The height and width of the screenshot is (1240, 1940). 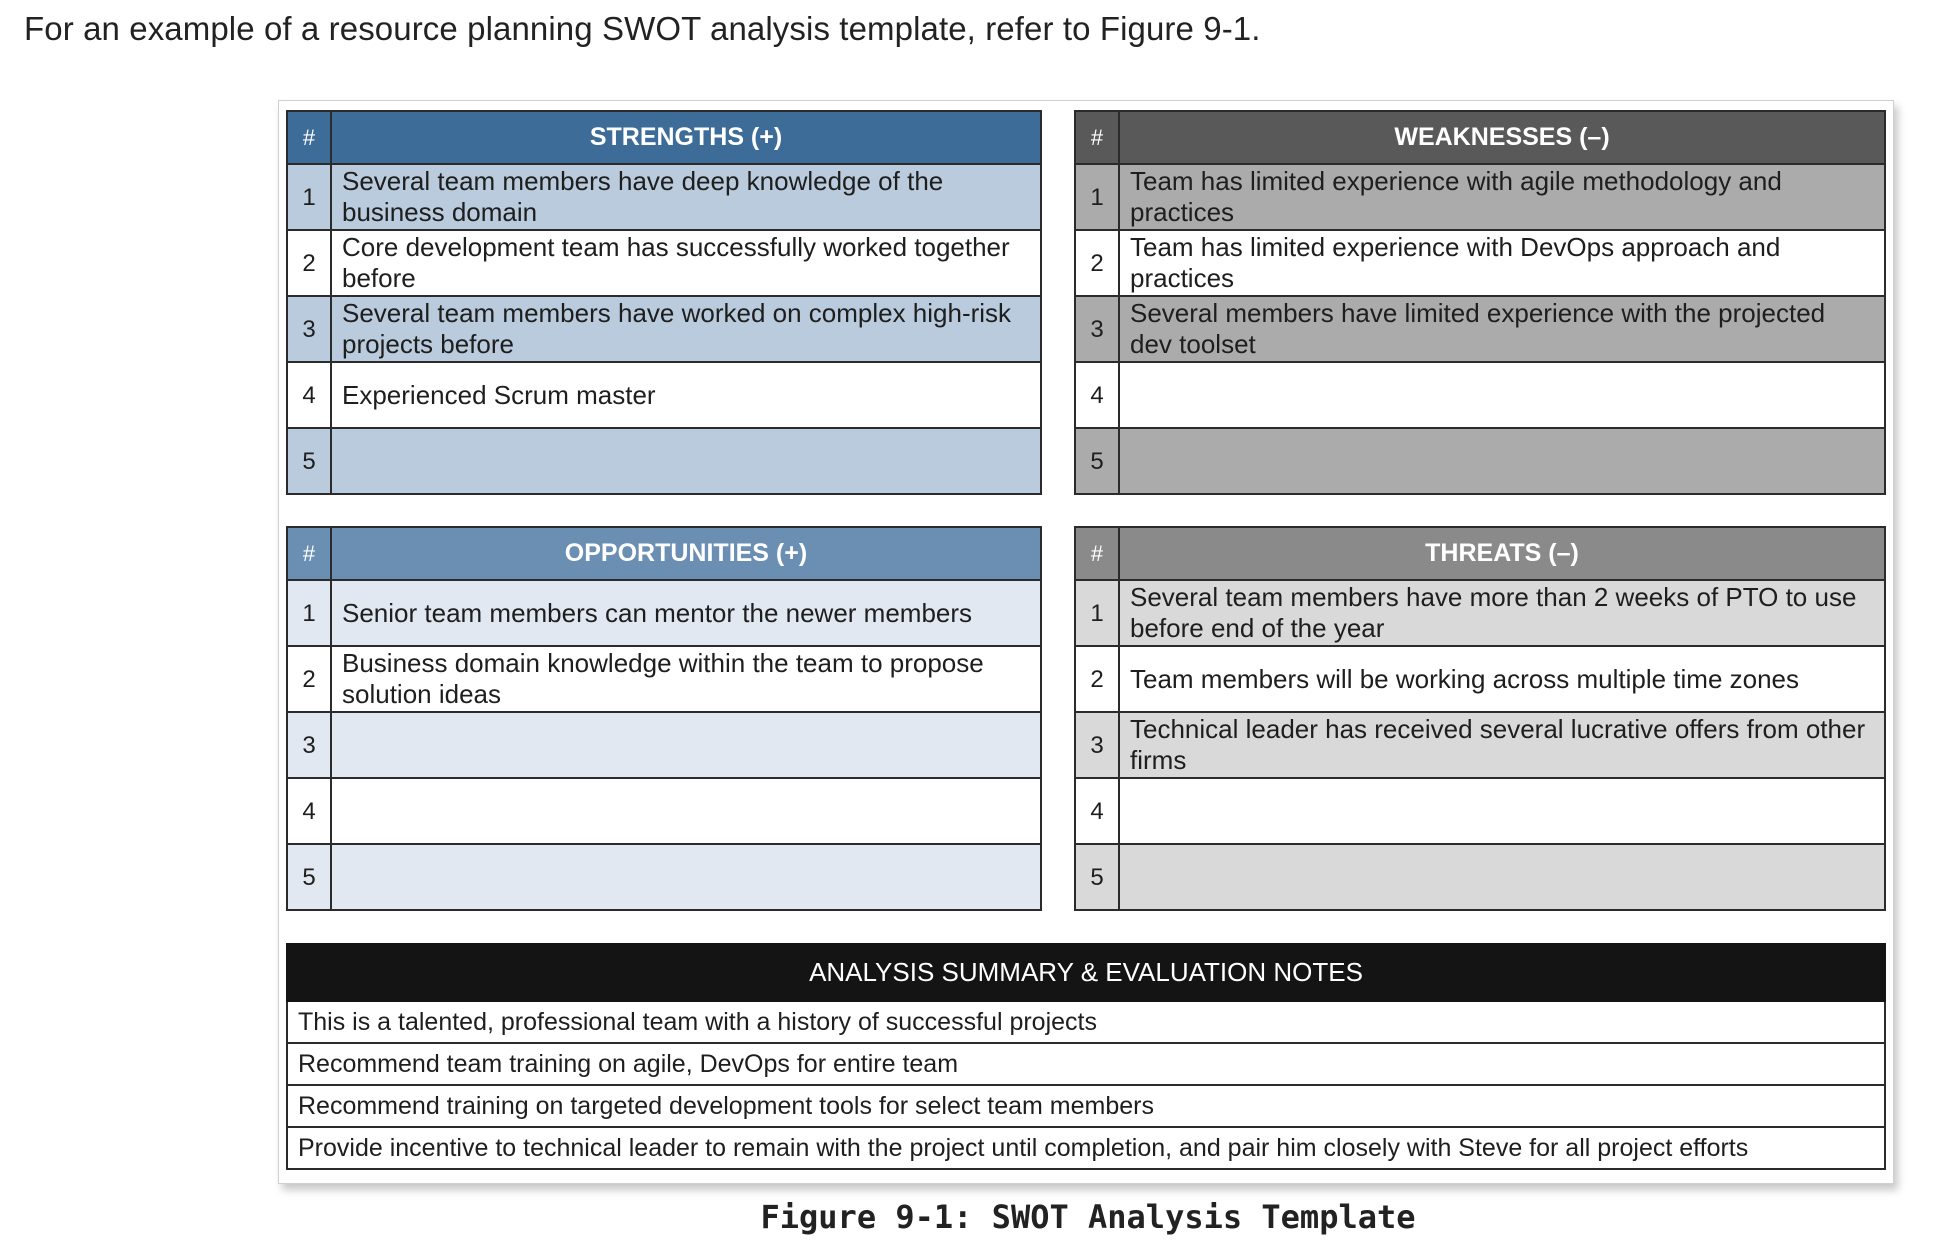 I want to click on table-row: 4 Experienced Scrum master, so click(x=664, y=395).